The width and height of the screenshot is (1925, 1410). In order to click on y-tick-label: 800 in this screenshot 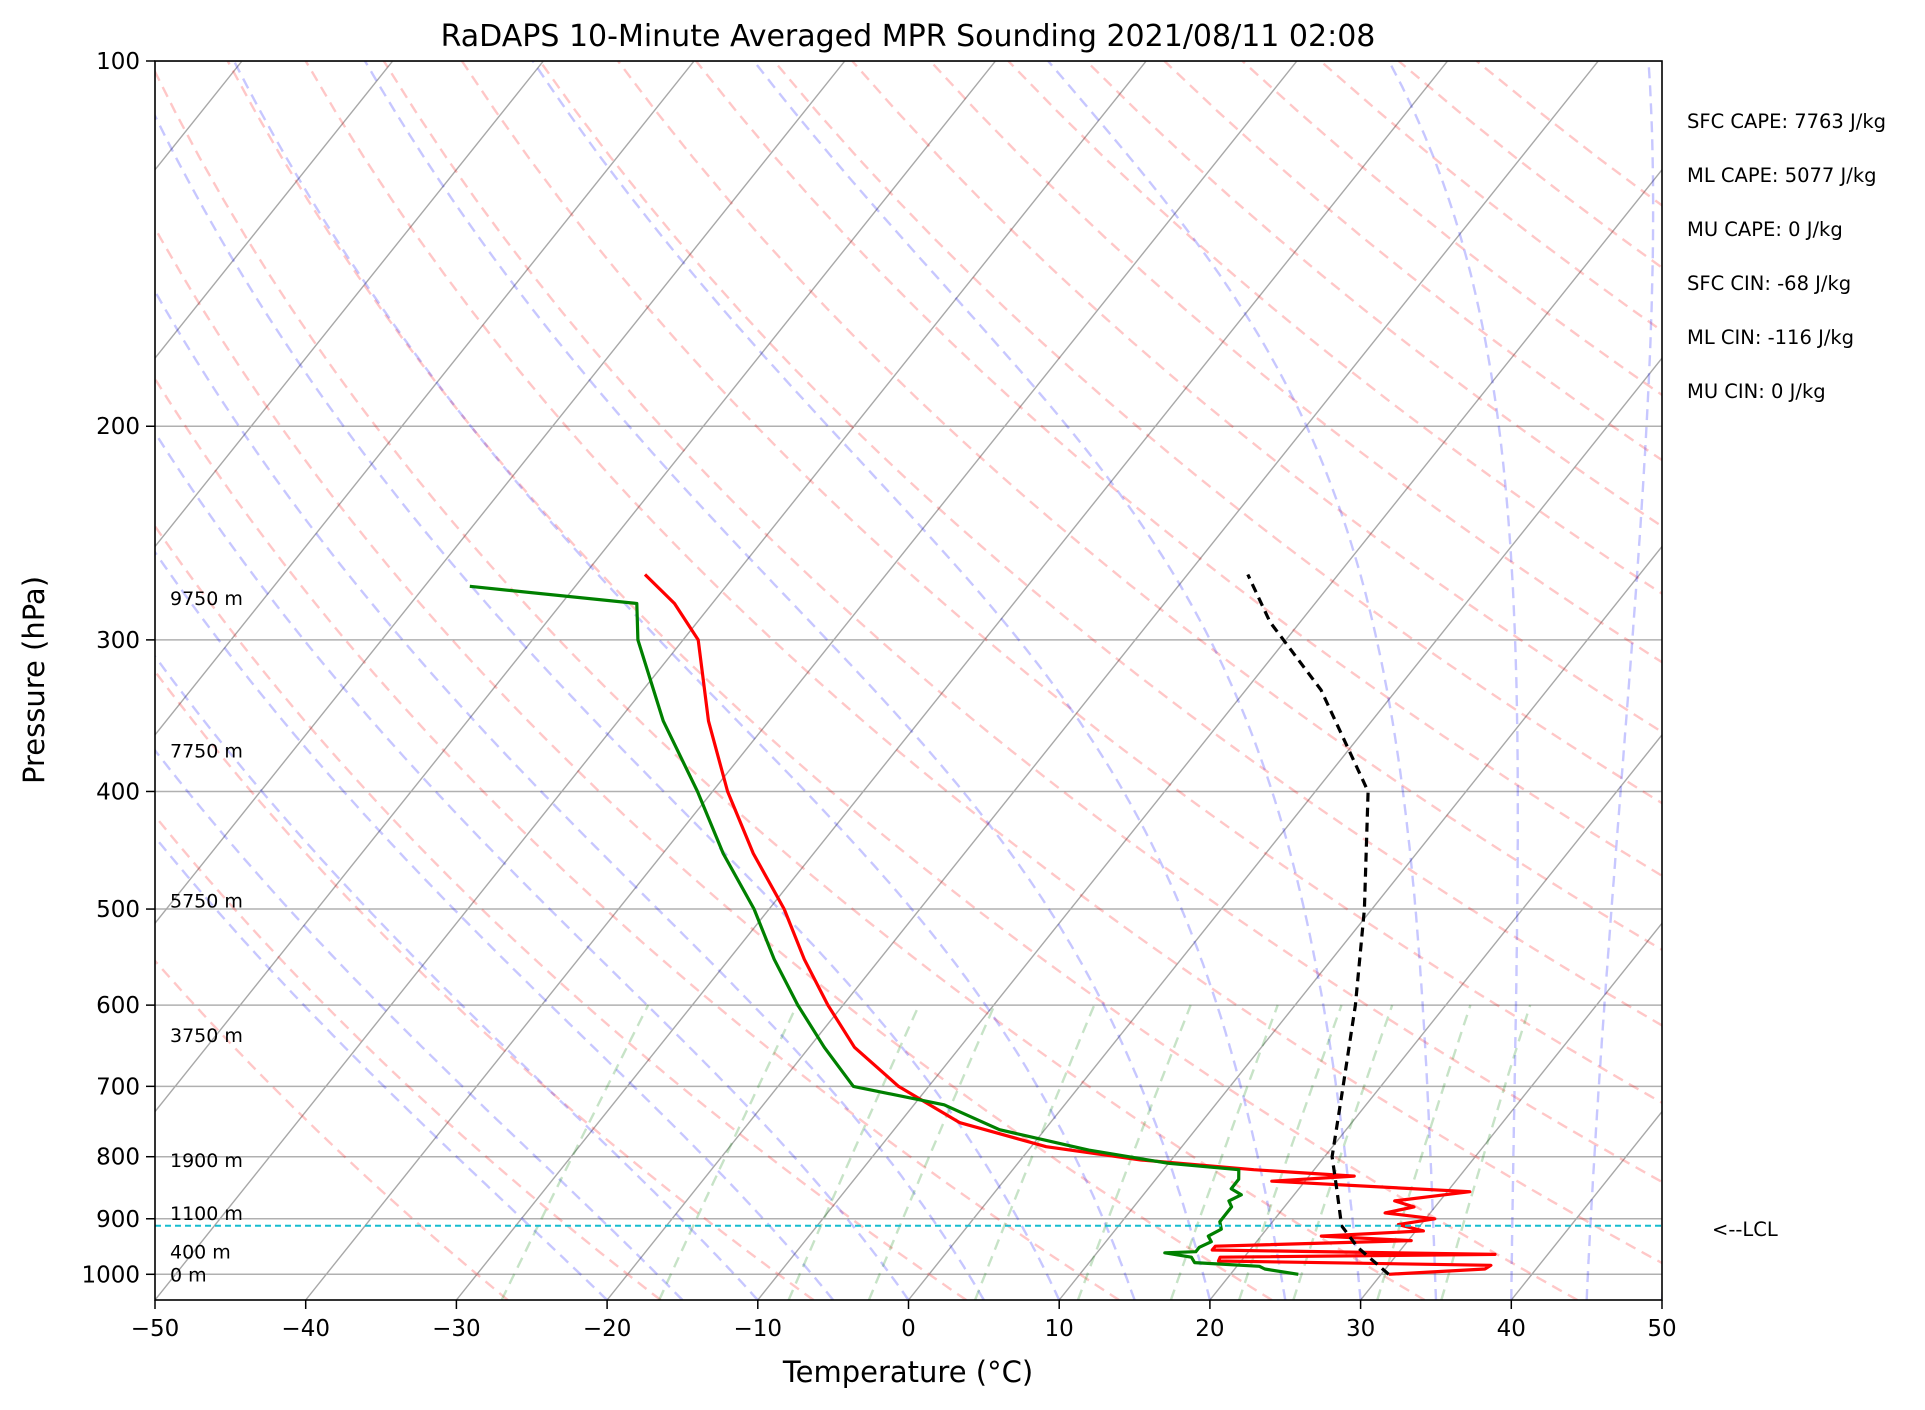, I will do `click(118, 1158)`.